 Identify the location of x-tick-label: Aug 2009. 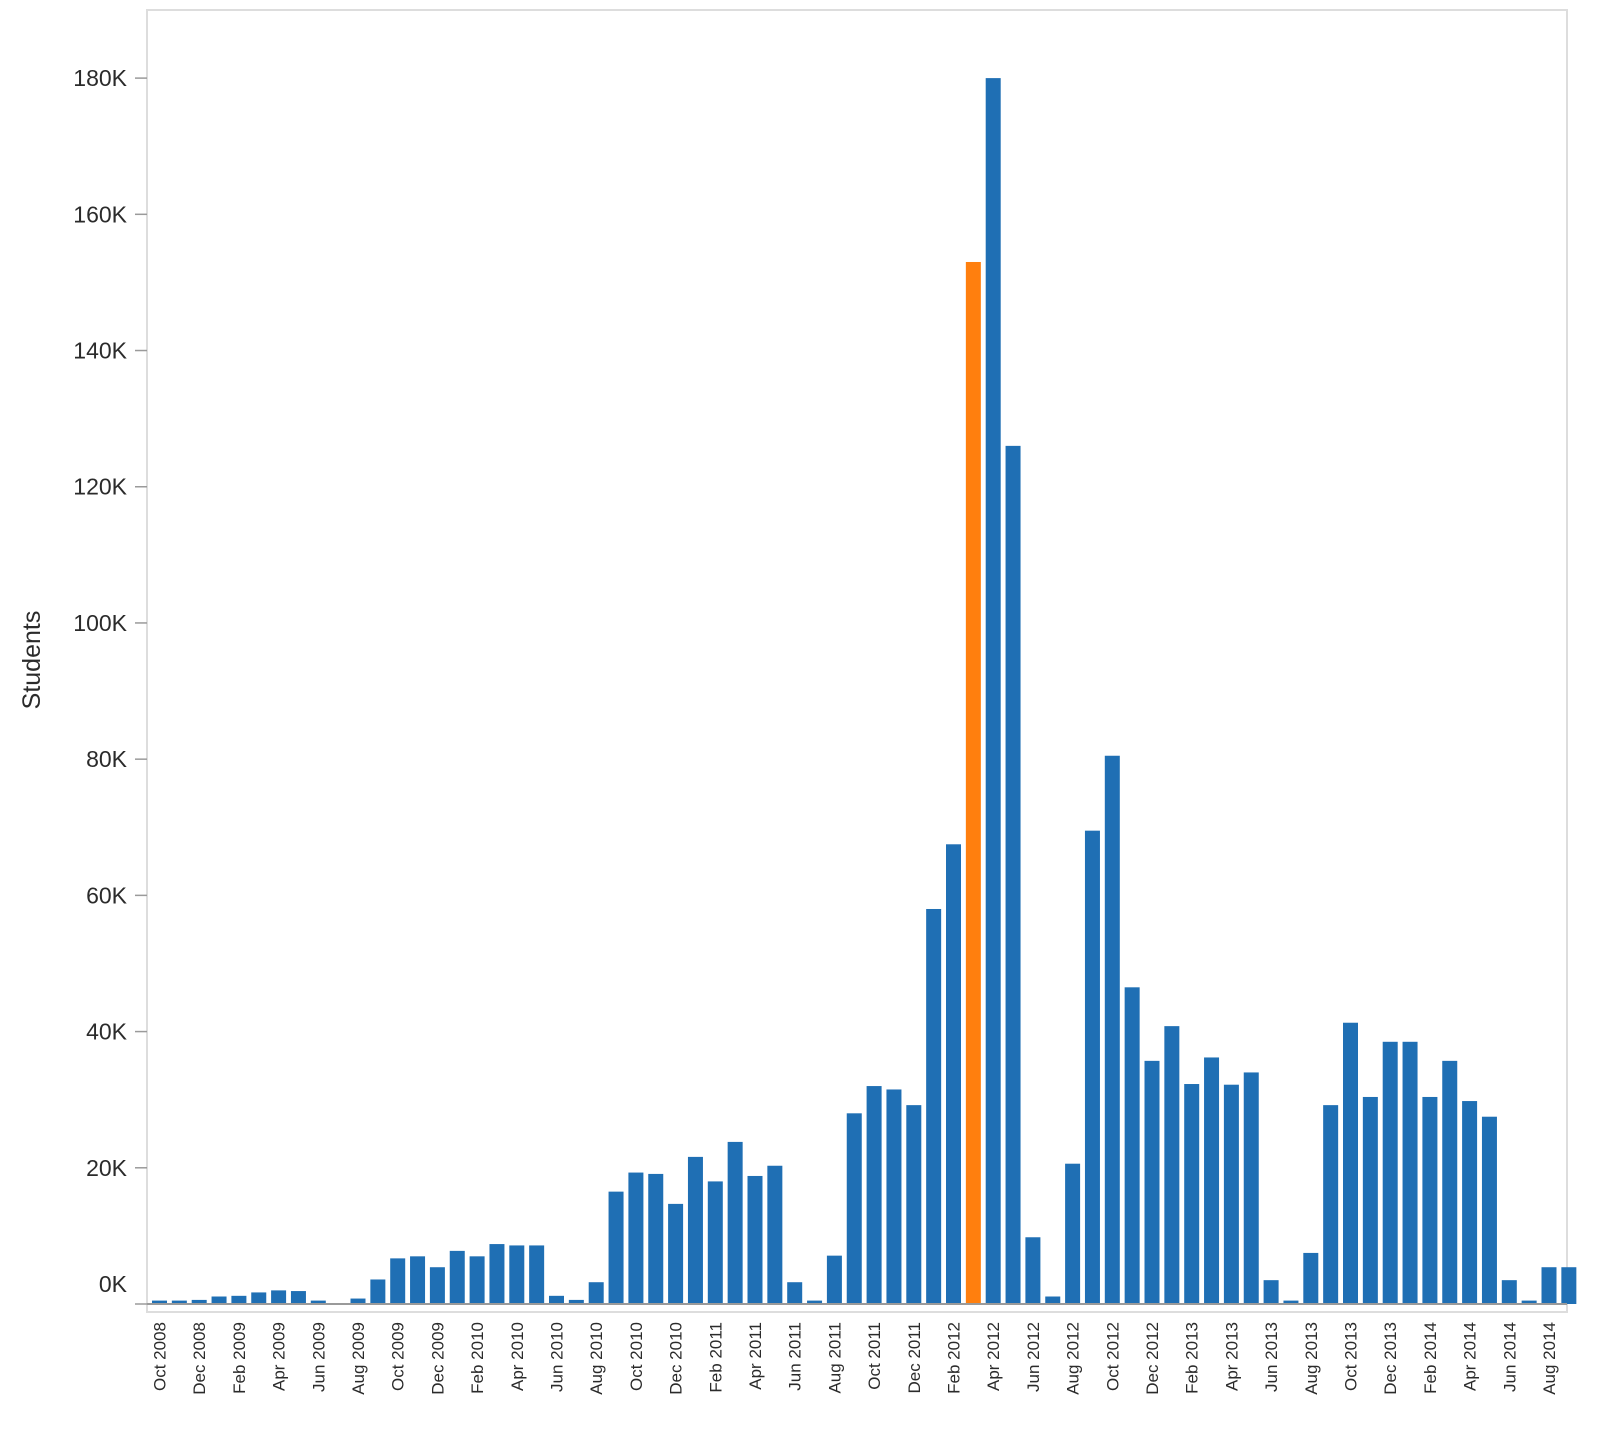
(358, 1358).